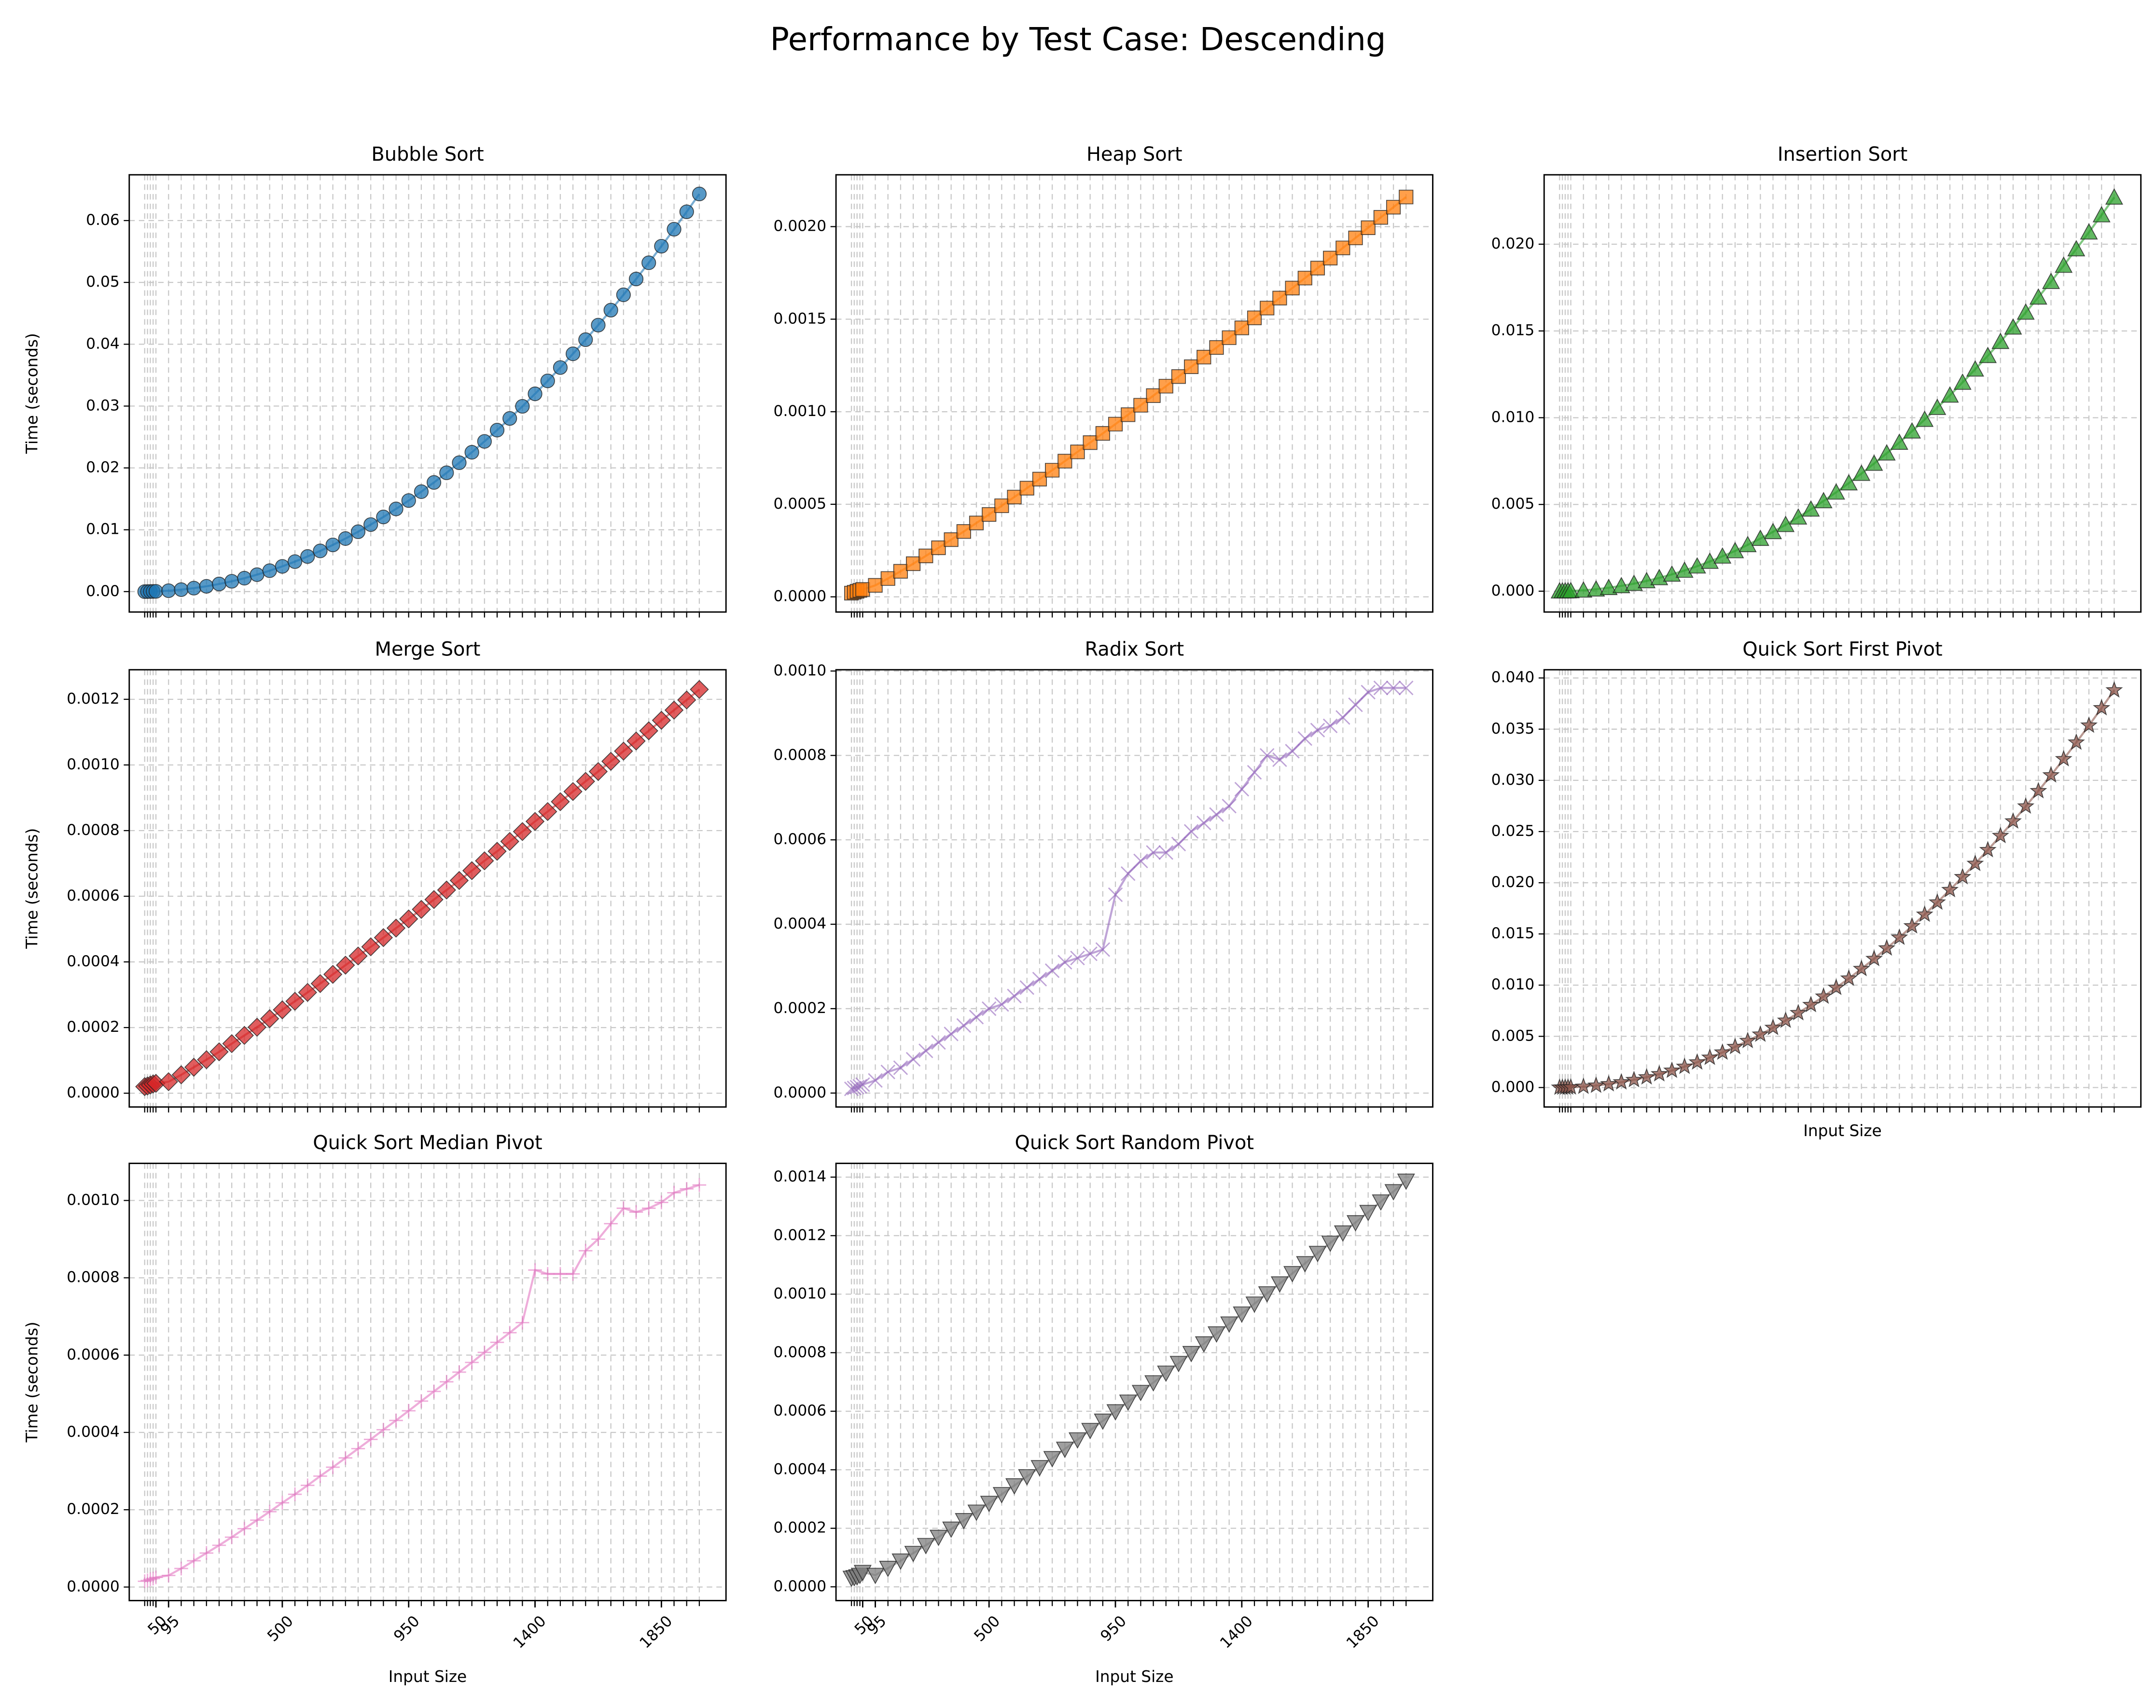  Describe the element at coordinates (1134, 154) in the screenshot. I see `subplot-title: Heap Sort` at that location.